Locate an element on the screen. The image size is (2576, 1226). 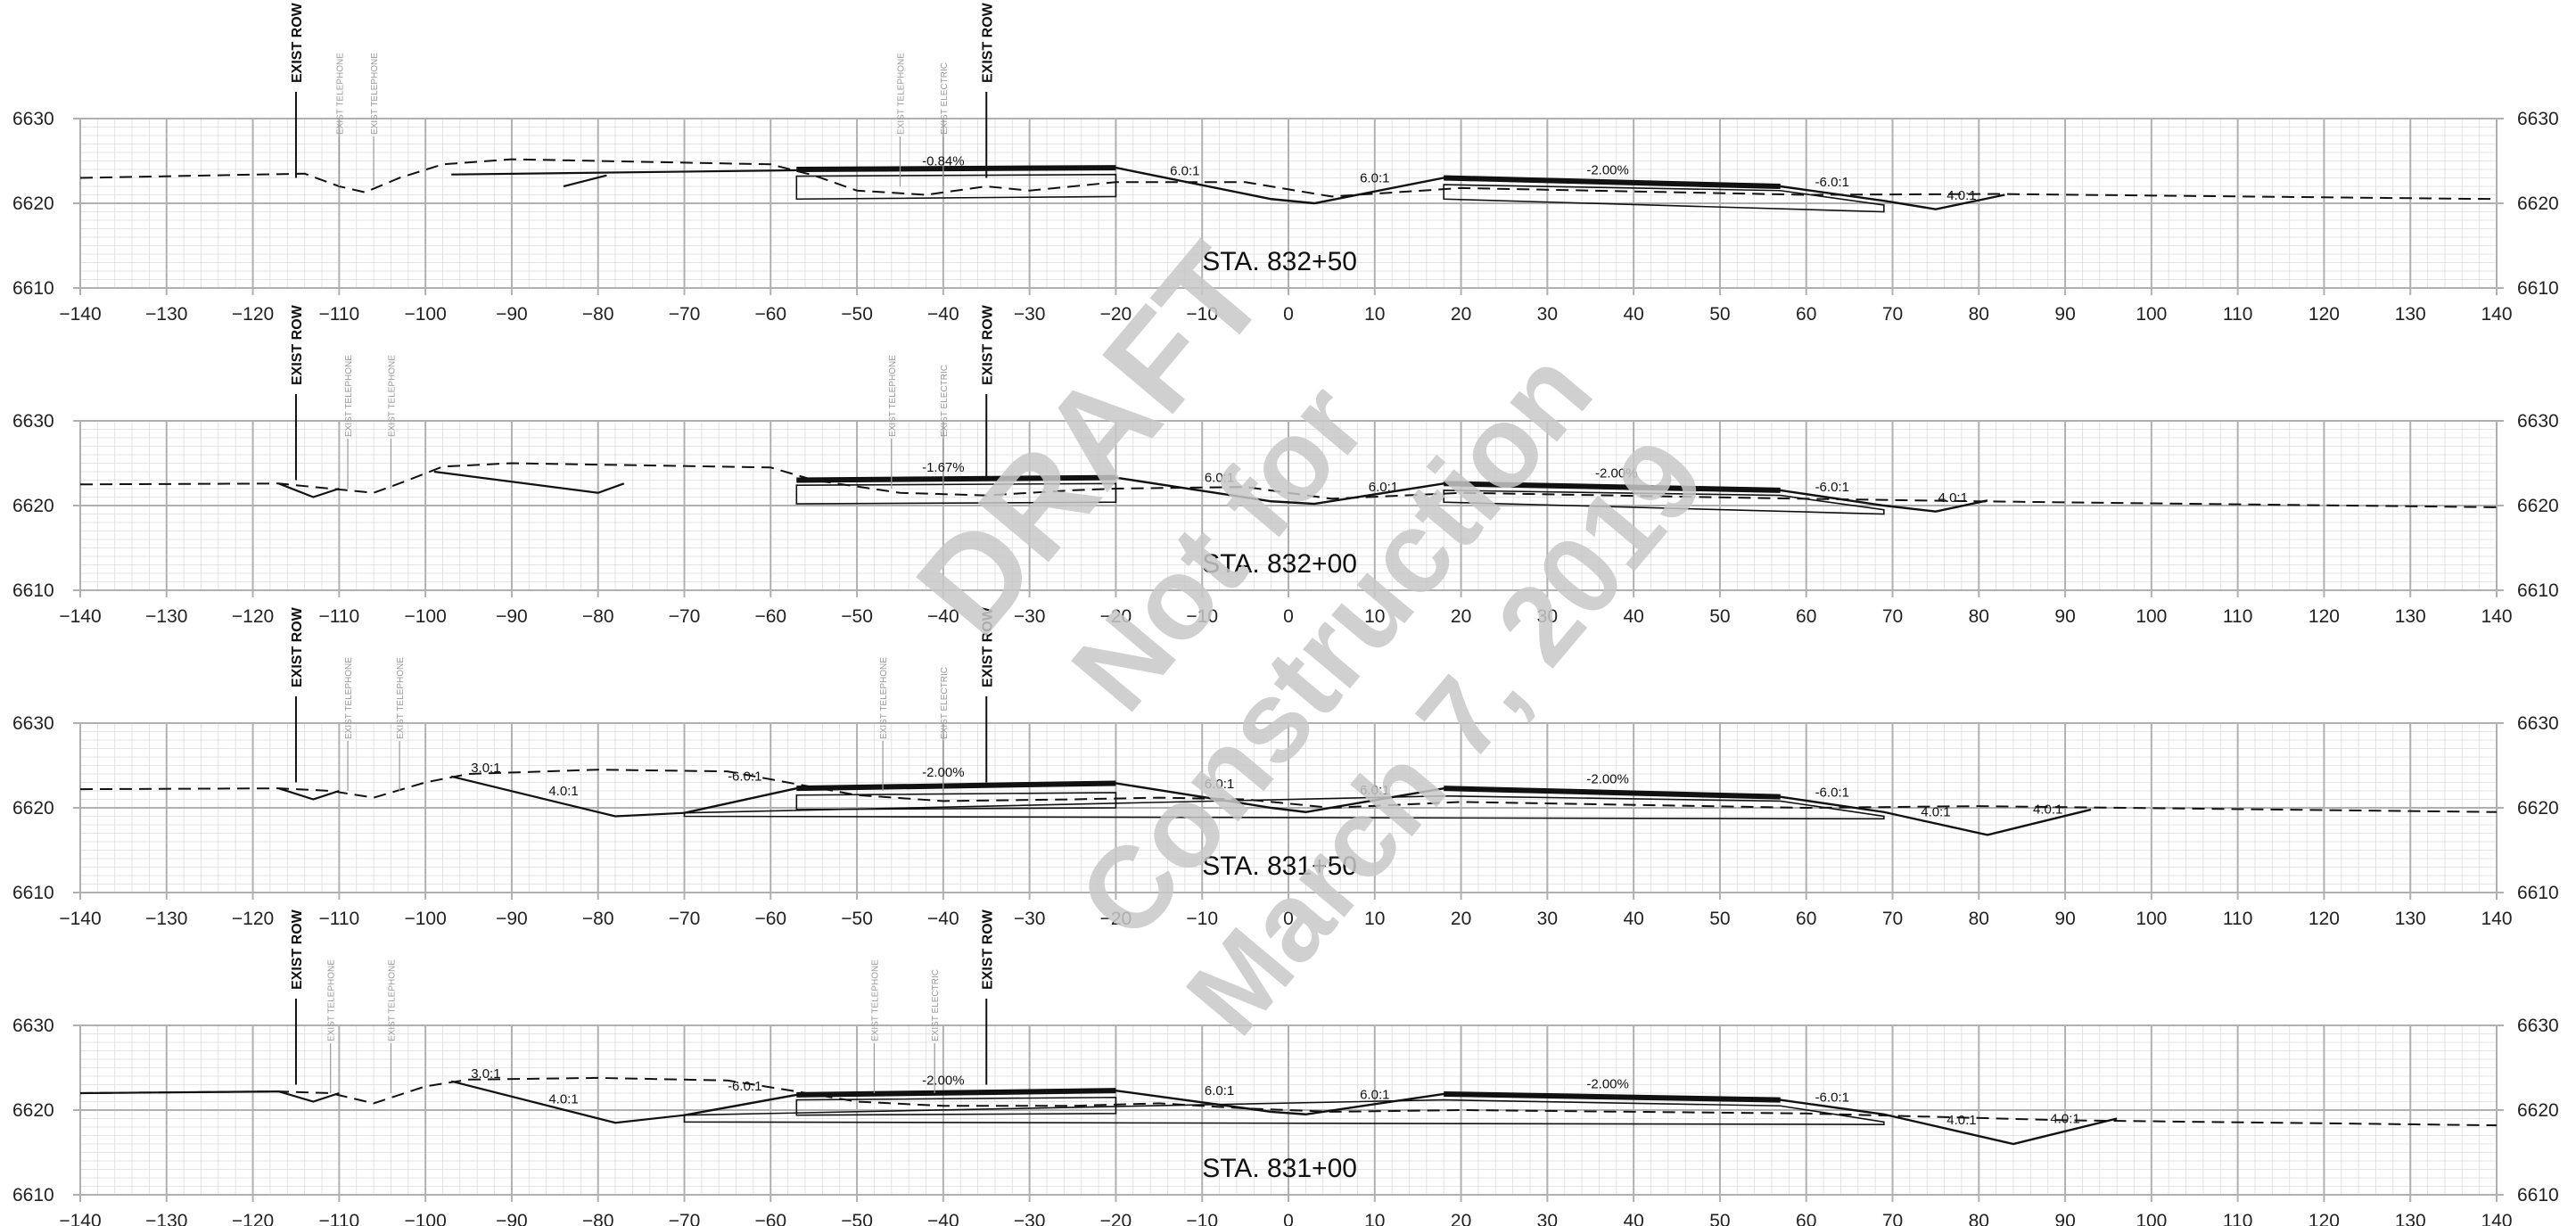
x-tick-label: −110 is located at coordinates (338, 314).